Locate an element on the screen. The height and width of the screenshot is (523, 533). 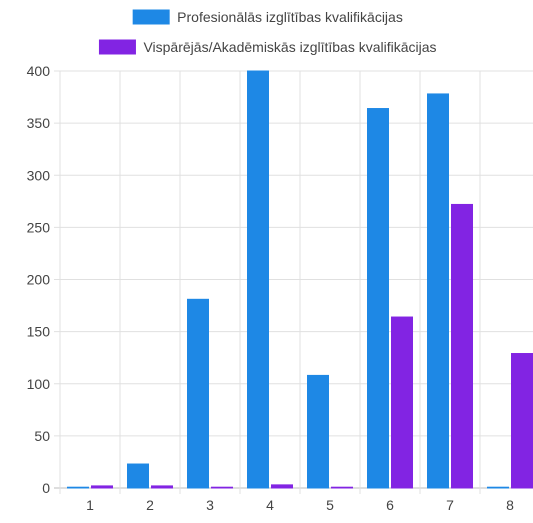
x-tick-label: 8 is located at coordinates (510, 505).